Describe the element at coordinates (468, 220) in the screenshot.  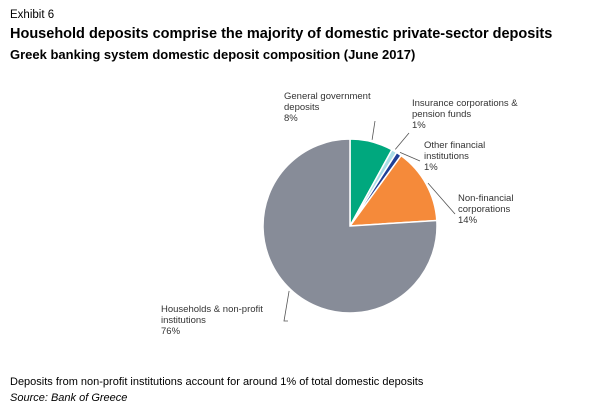
I see `slice-label-line: 14%` at that location.